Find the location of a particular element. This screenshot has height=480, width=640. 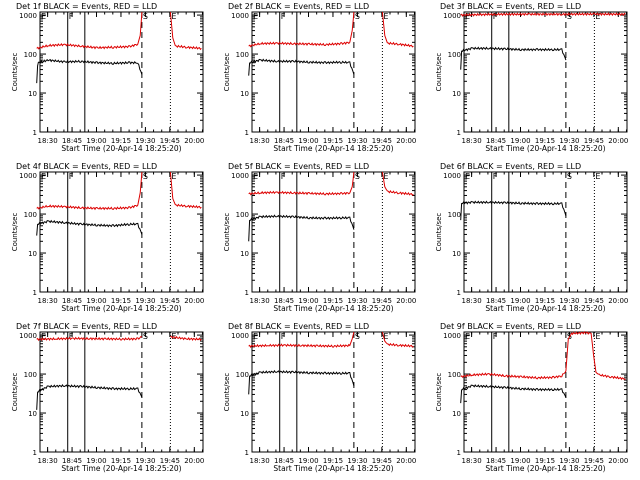

panel-title: Det 2f BLACK = Events, RED = LLD is located at coordinates (298, 6).